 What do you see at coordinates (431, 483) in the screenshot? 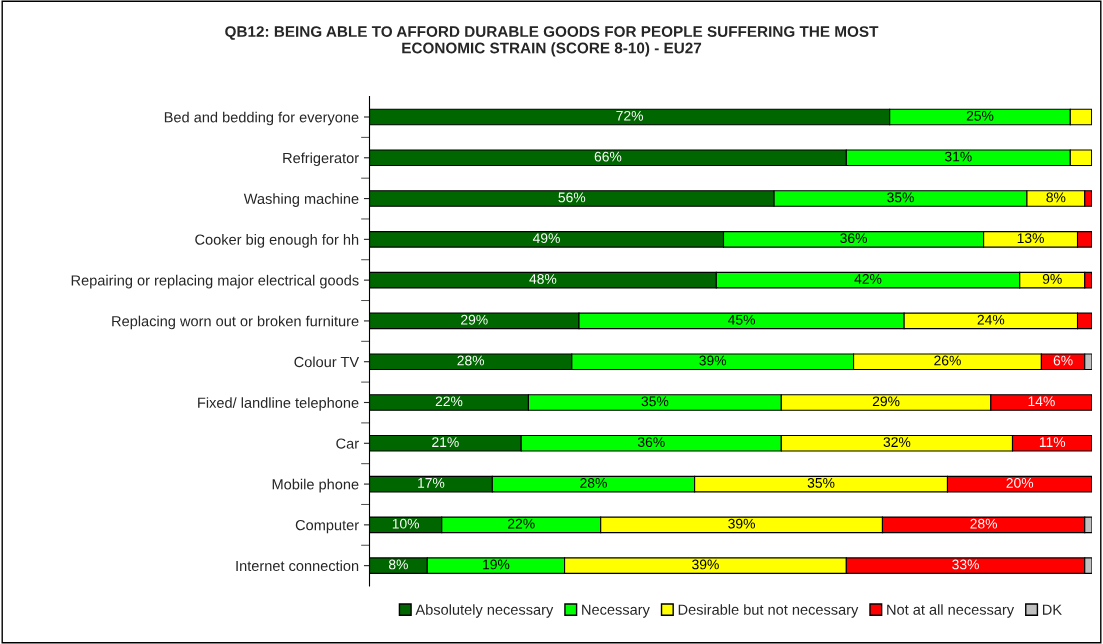
I see `data-label: 17%` at bounding box center [431, 483].